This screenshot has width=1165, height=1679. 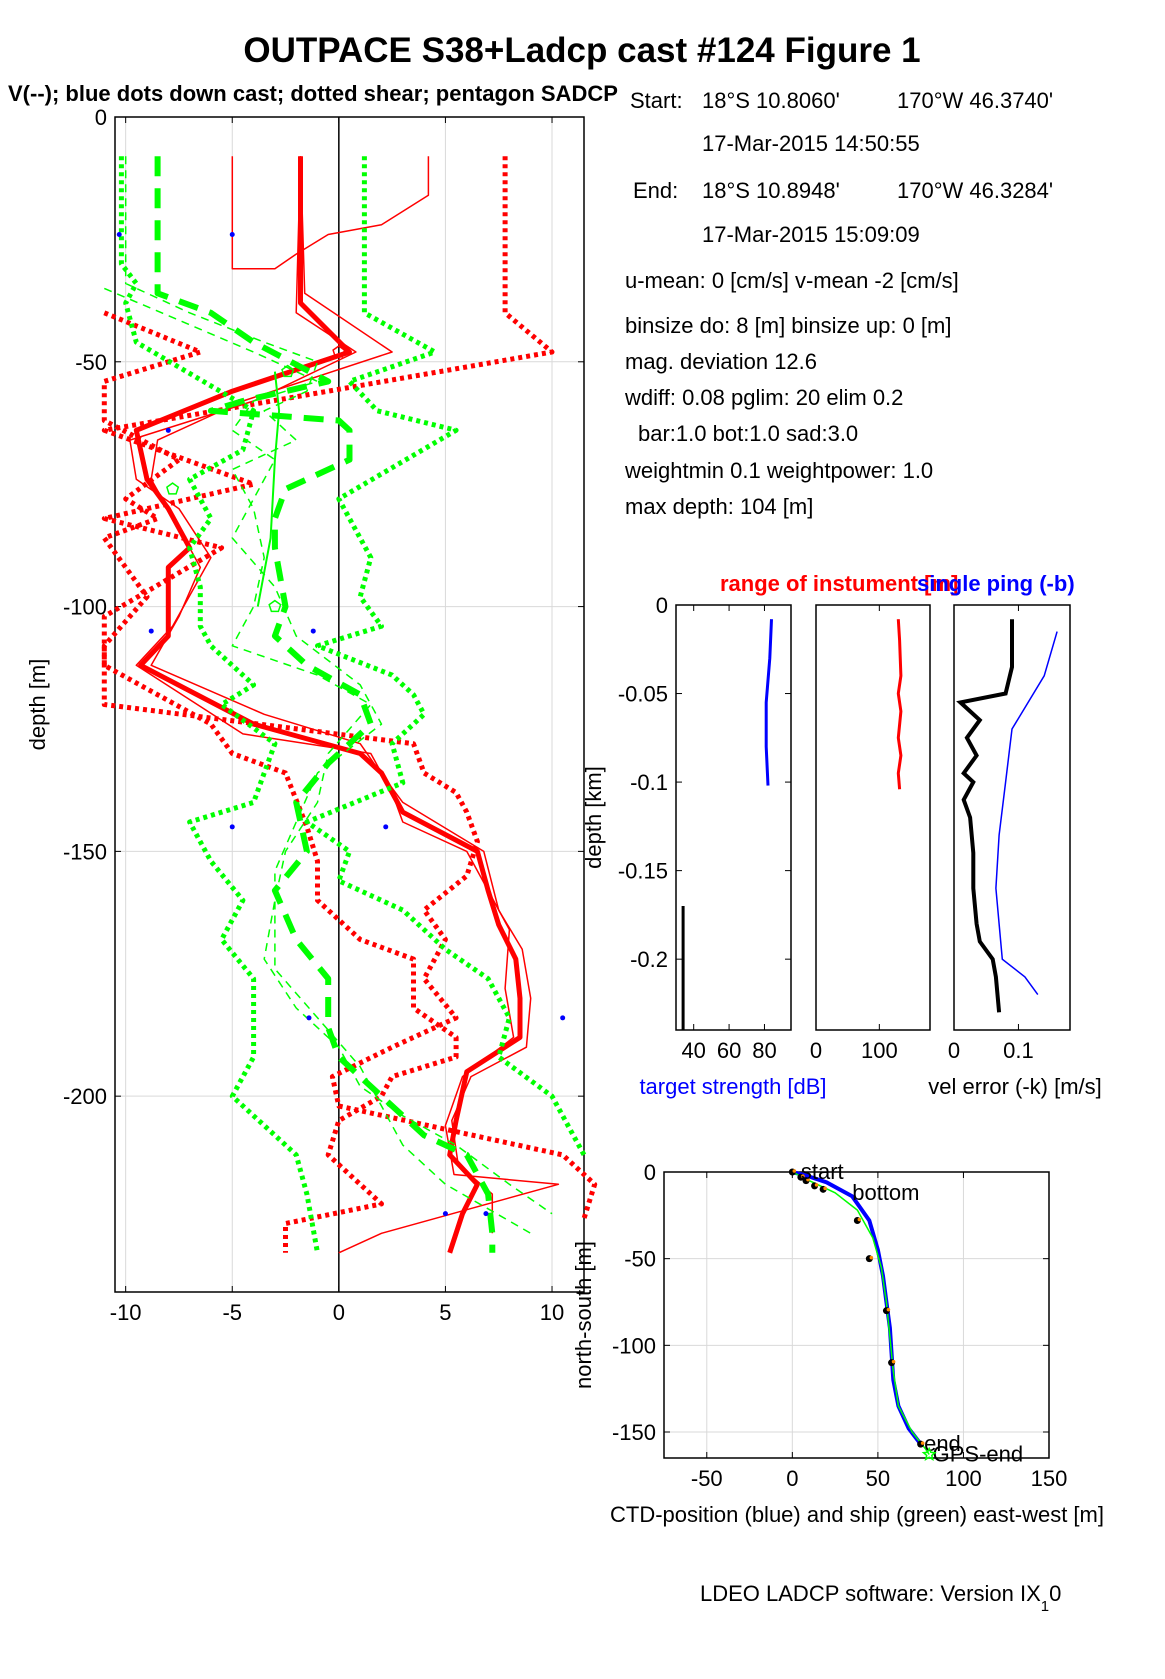 What do you see at coordinates (634, 1432) in the screenshot?
I see `y-tick-label: -150` at bounding box center [634, 1432].